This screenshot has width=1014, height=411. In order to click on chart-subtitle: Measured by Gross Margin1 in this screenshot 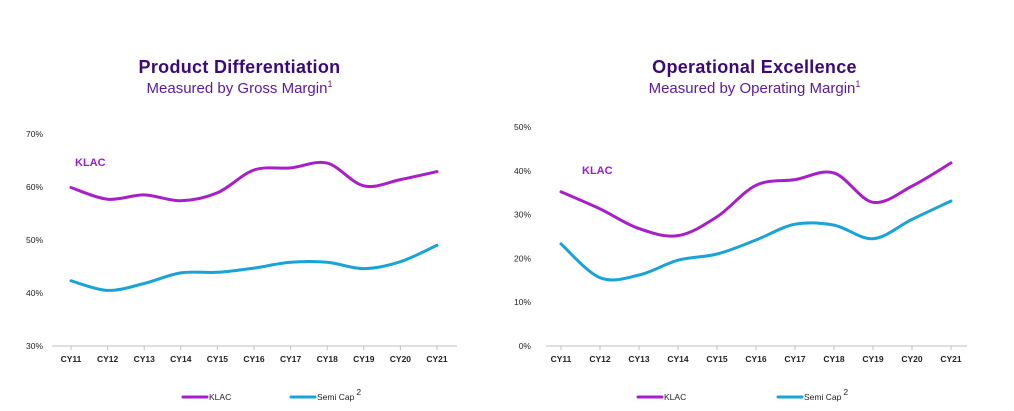, I will do `click(246, 88)`.